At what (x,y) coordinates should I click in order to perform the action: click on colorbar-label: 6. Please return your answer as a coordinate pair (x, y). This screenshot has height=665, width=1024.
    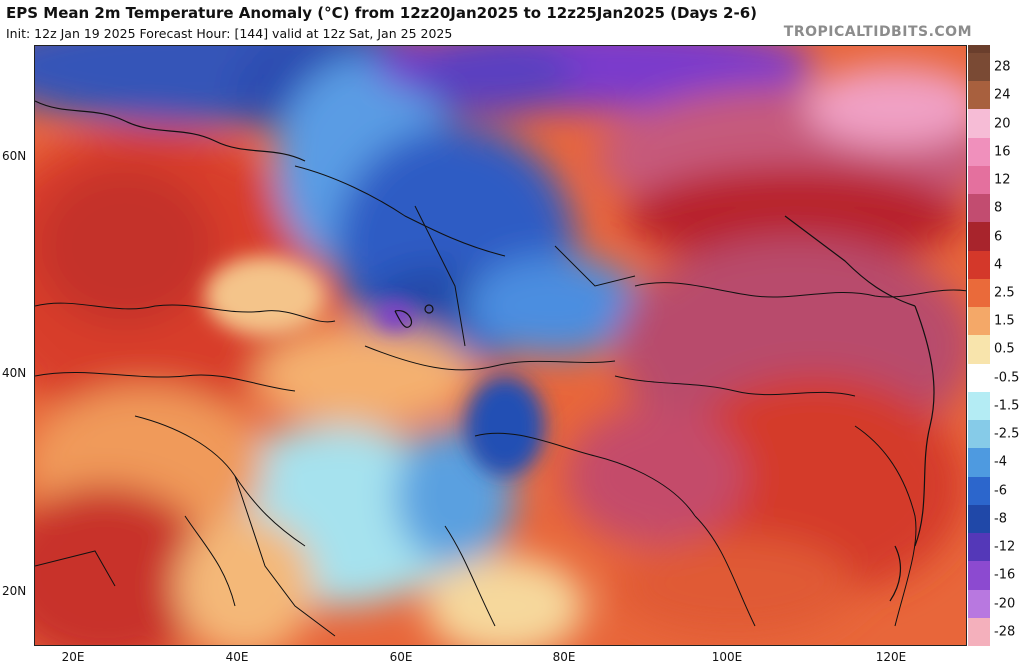
    Looking at the image, I should click on (998, 237).